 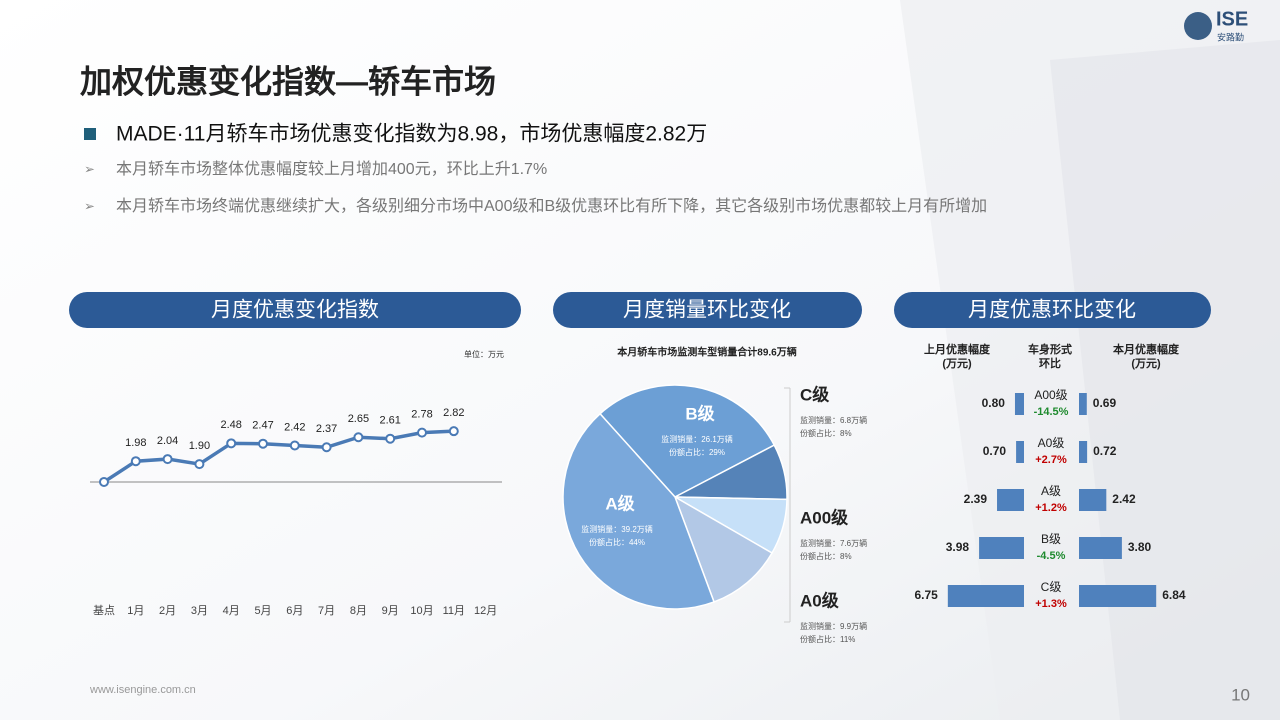 I want to click on data-label: 6.75, so click(x=926, y=595).